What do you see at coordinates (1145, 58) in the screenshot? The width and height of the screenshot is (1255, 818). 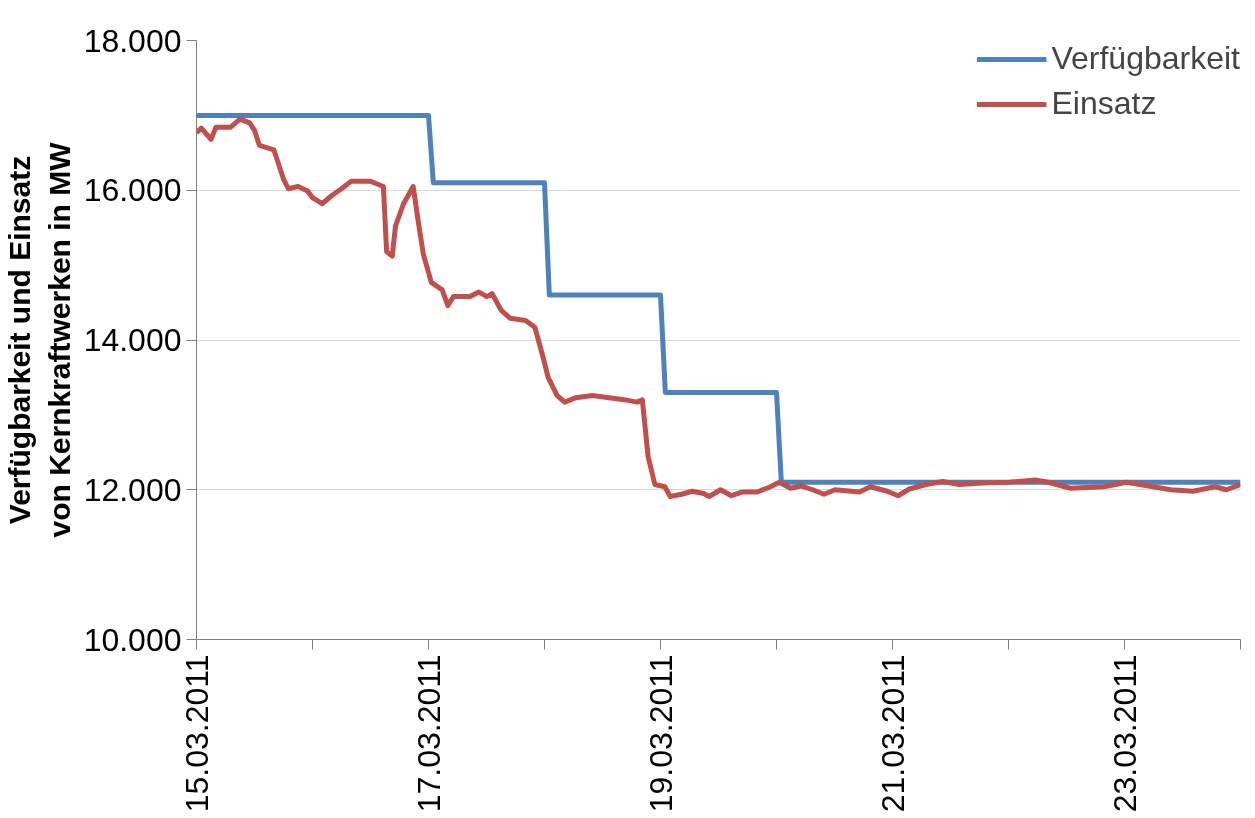 I see `legend-label: Verfügbarkeit` at bounding box center [1145, 58].